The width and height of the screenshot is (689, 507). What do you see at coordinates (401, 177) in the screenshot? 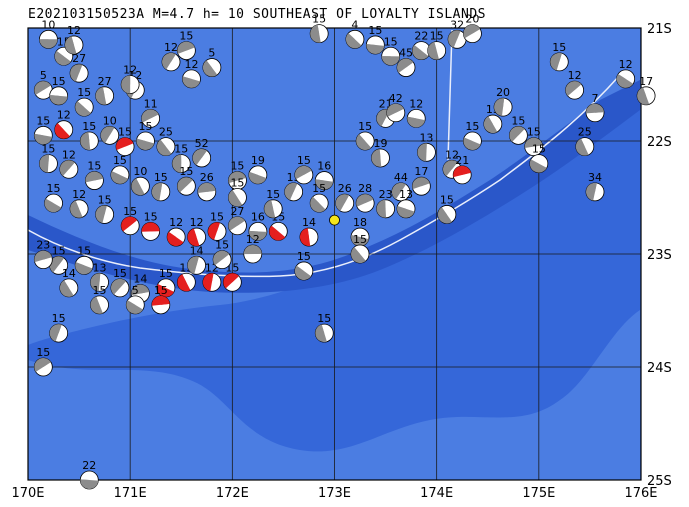
I see `depth-label: 44` at bounding box center [401, 177].